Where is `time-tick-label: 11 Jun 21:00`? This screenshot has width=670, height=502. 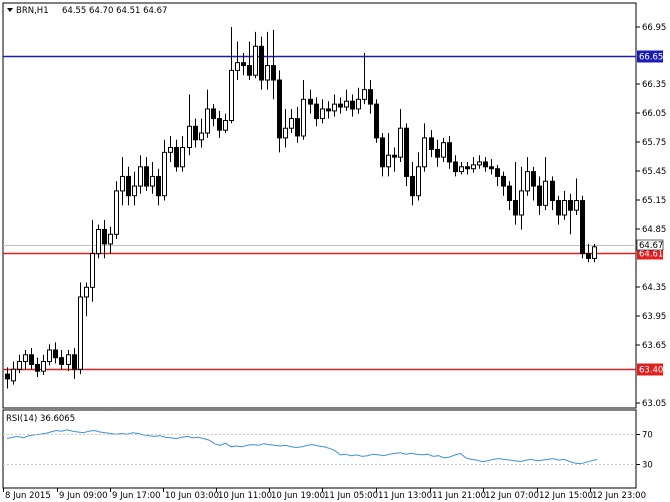
time-tick-label: 11 Jun 21:00 is located at coordinates (459, 496).